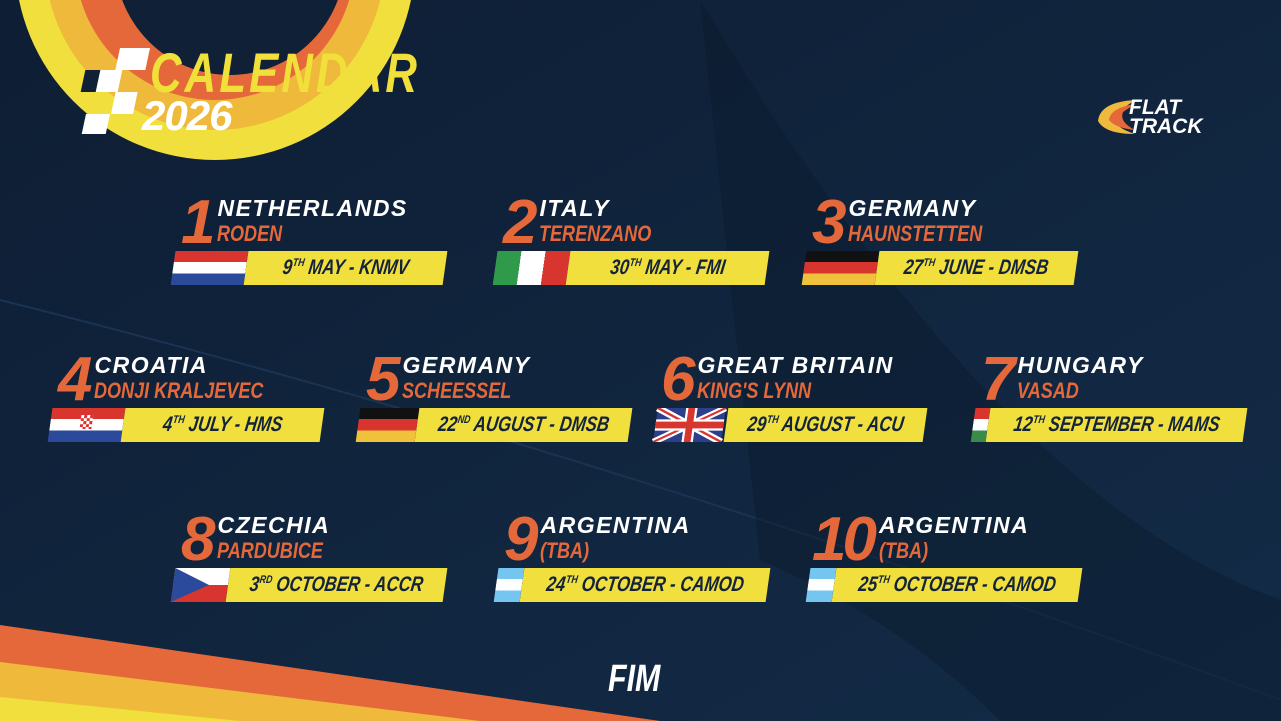  I want to click on event-country: CROATIA, so click(151, 365).